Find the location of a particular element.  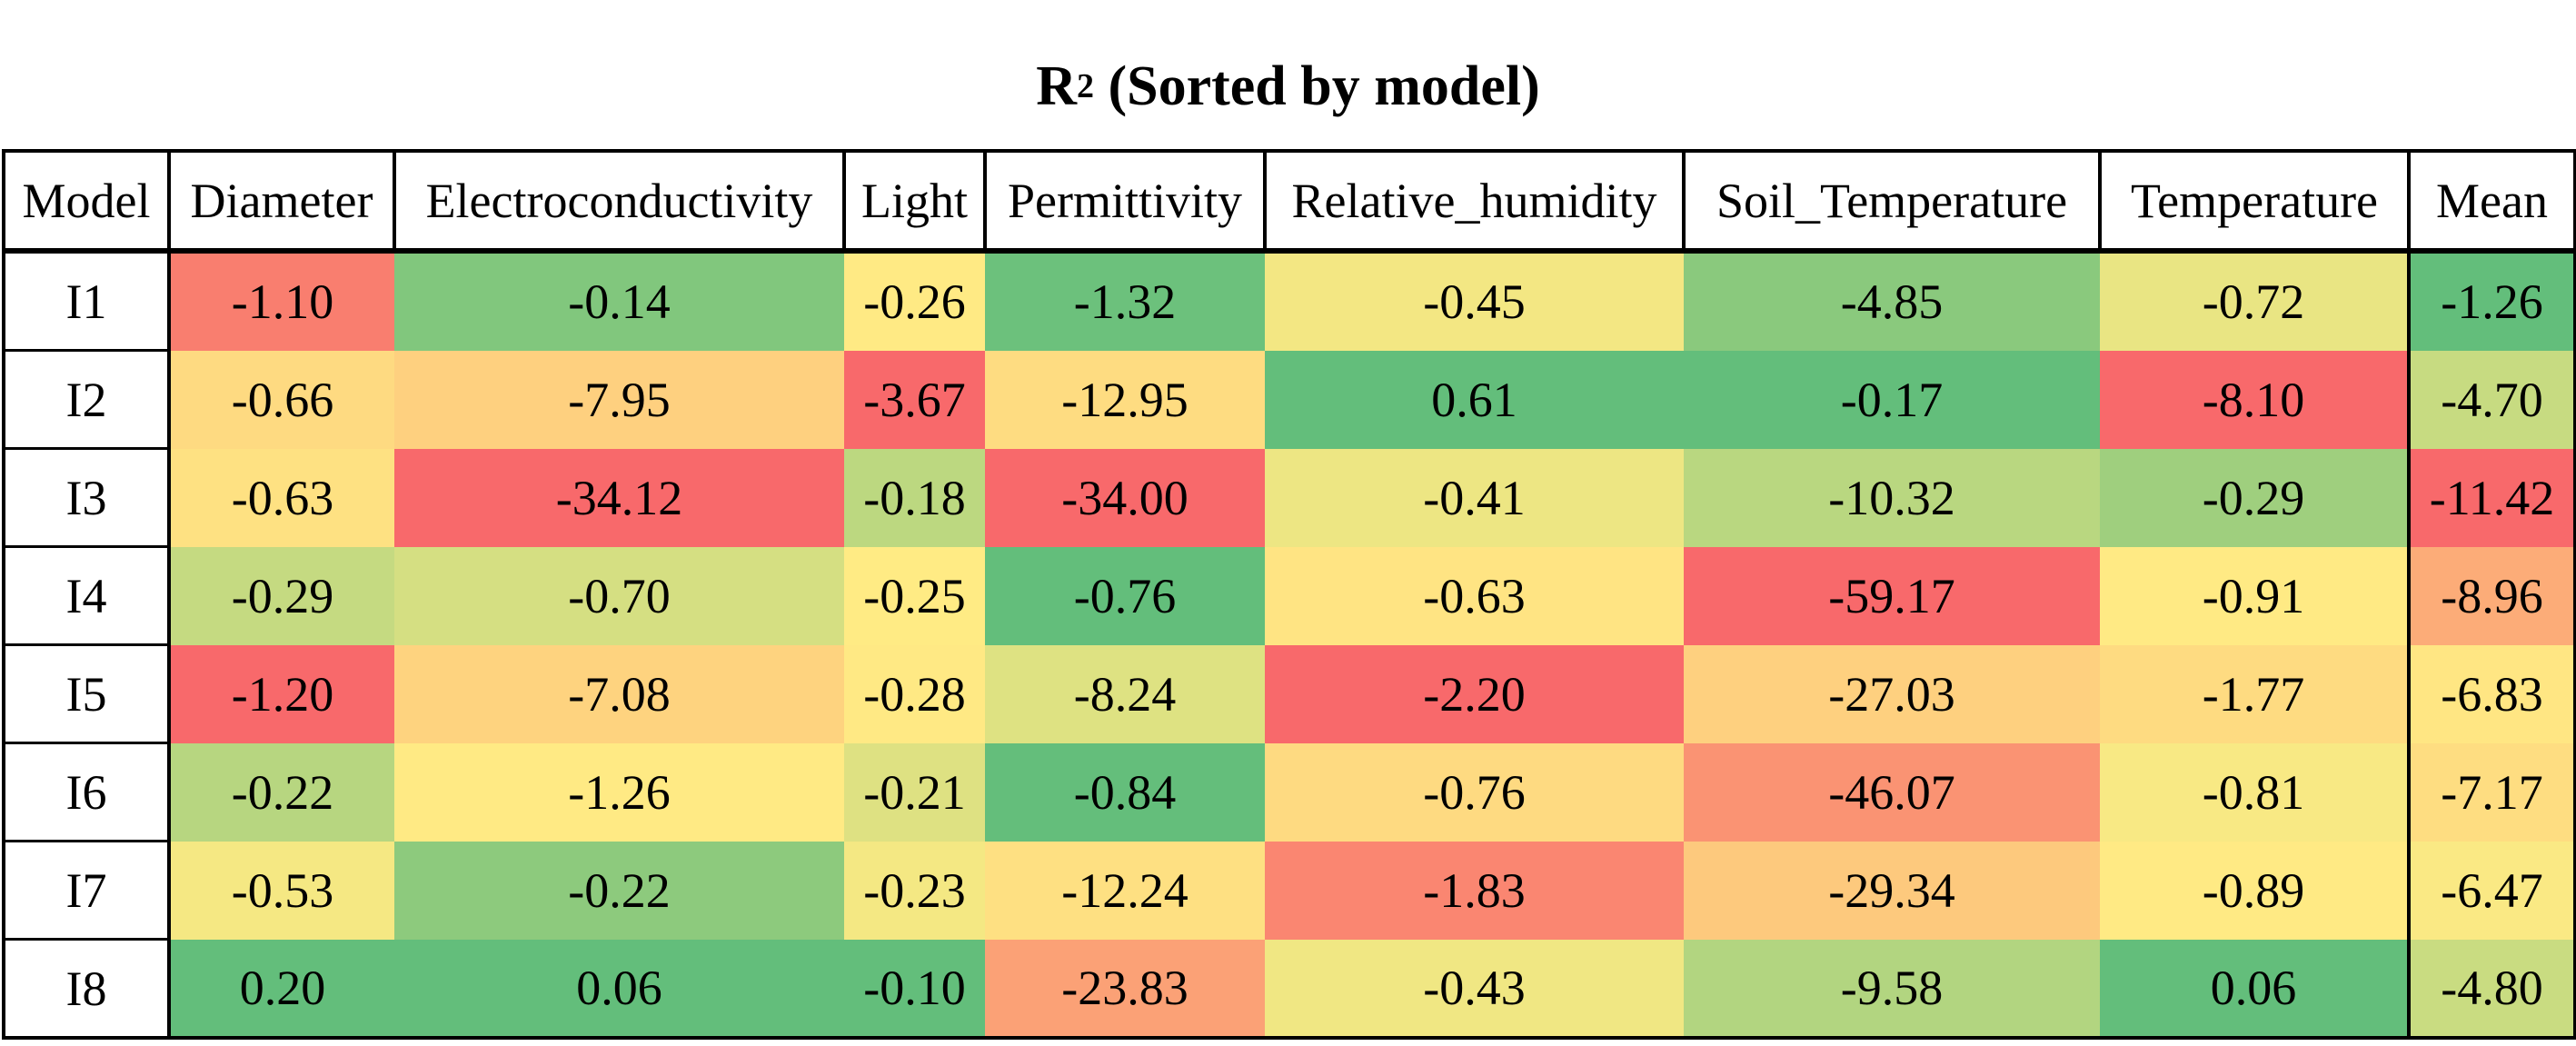

row-label-model: I1 is located at coordinates (86, 300).